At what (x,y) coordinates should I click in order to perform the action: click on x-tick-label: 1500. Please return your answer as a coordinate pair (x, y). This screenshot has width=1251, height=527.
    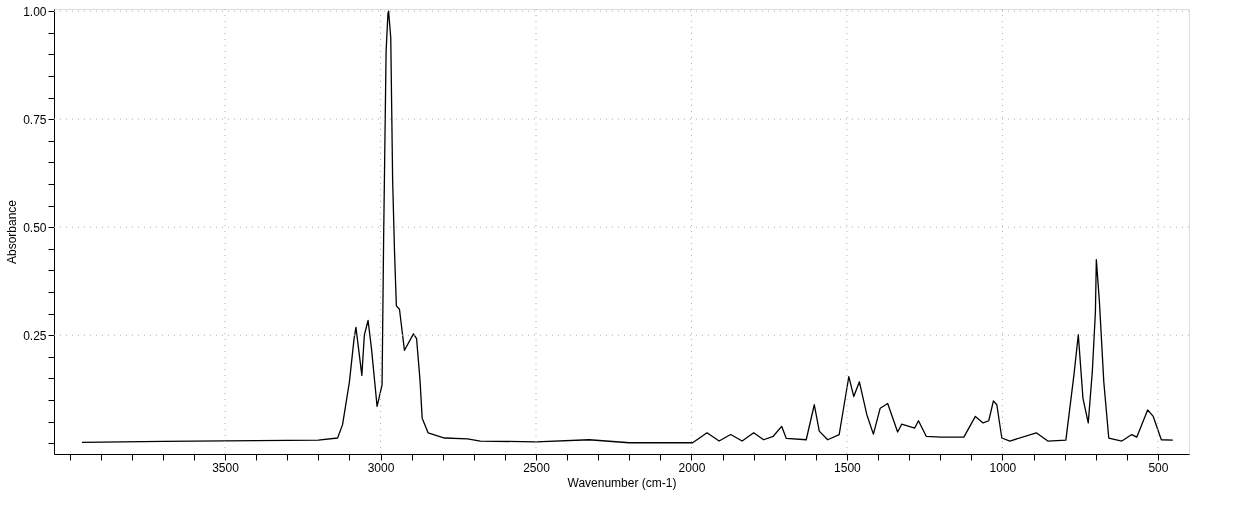
    Looking at the image, I should click on (848, 467).